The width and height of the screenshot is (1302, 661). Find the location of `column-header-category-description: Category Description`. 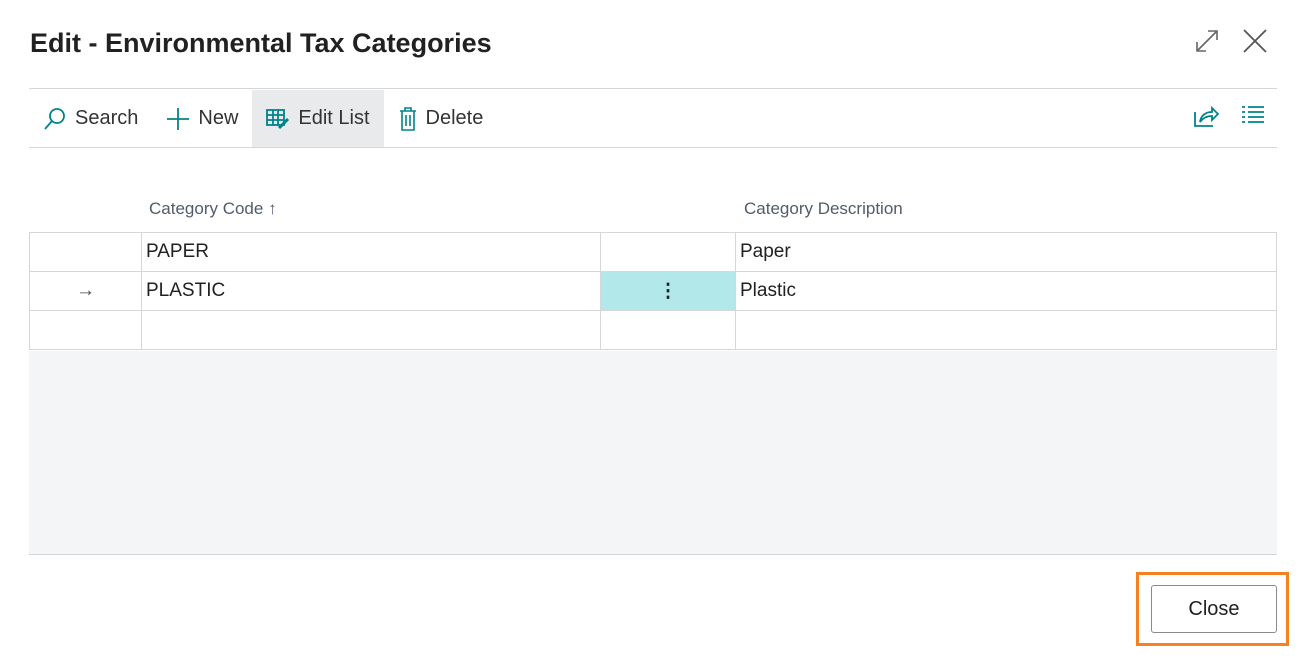

column-header-category-description: Category Description is located at coordinates (823, 208).